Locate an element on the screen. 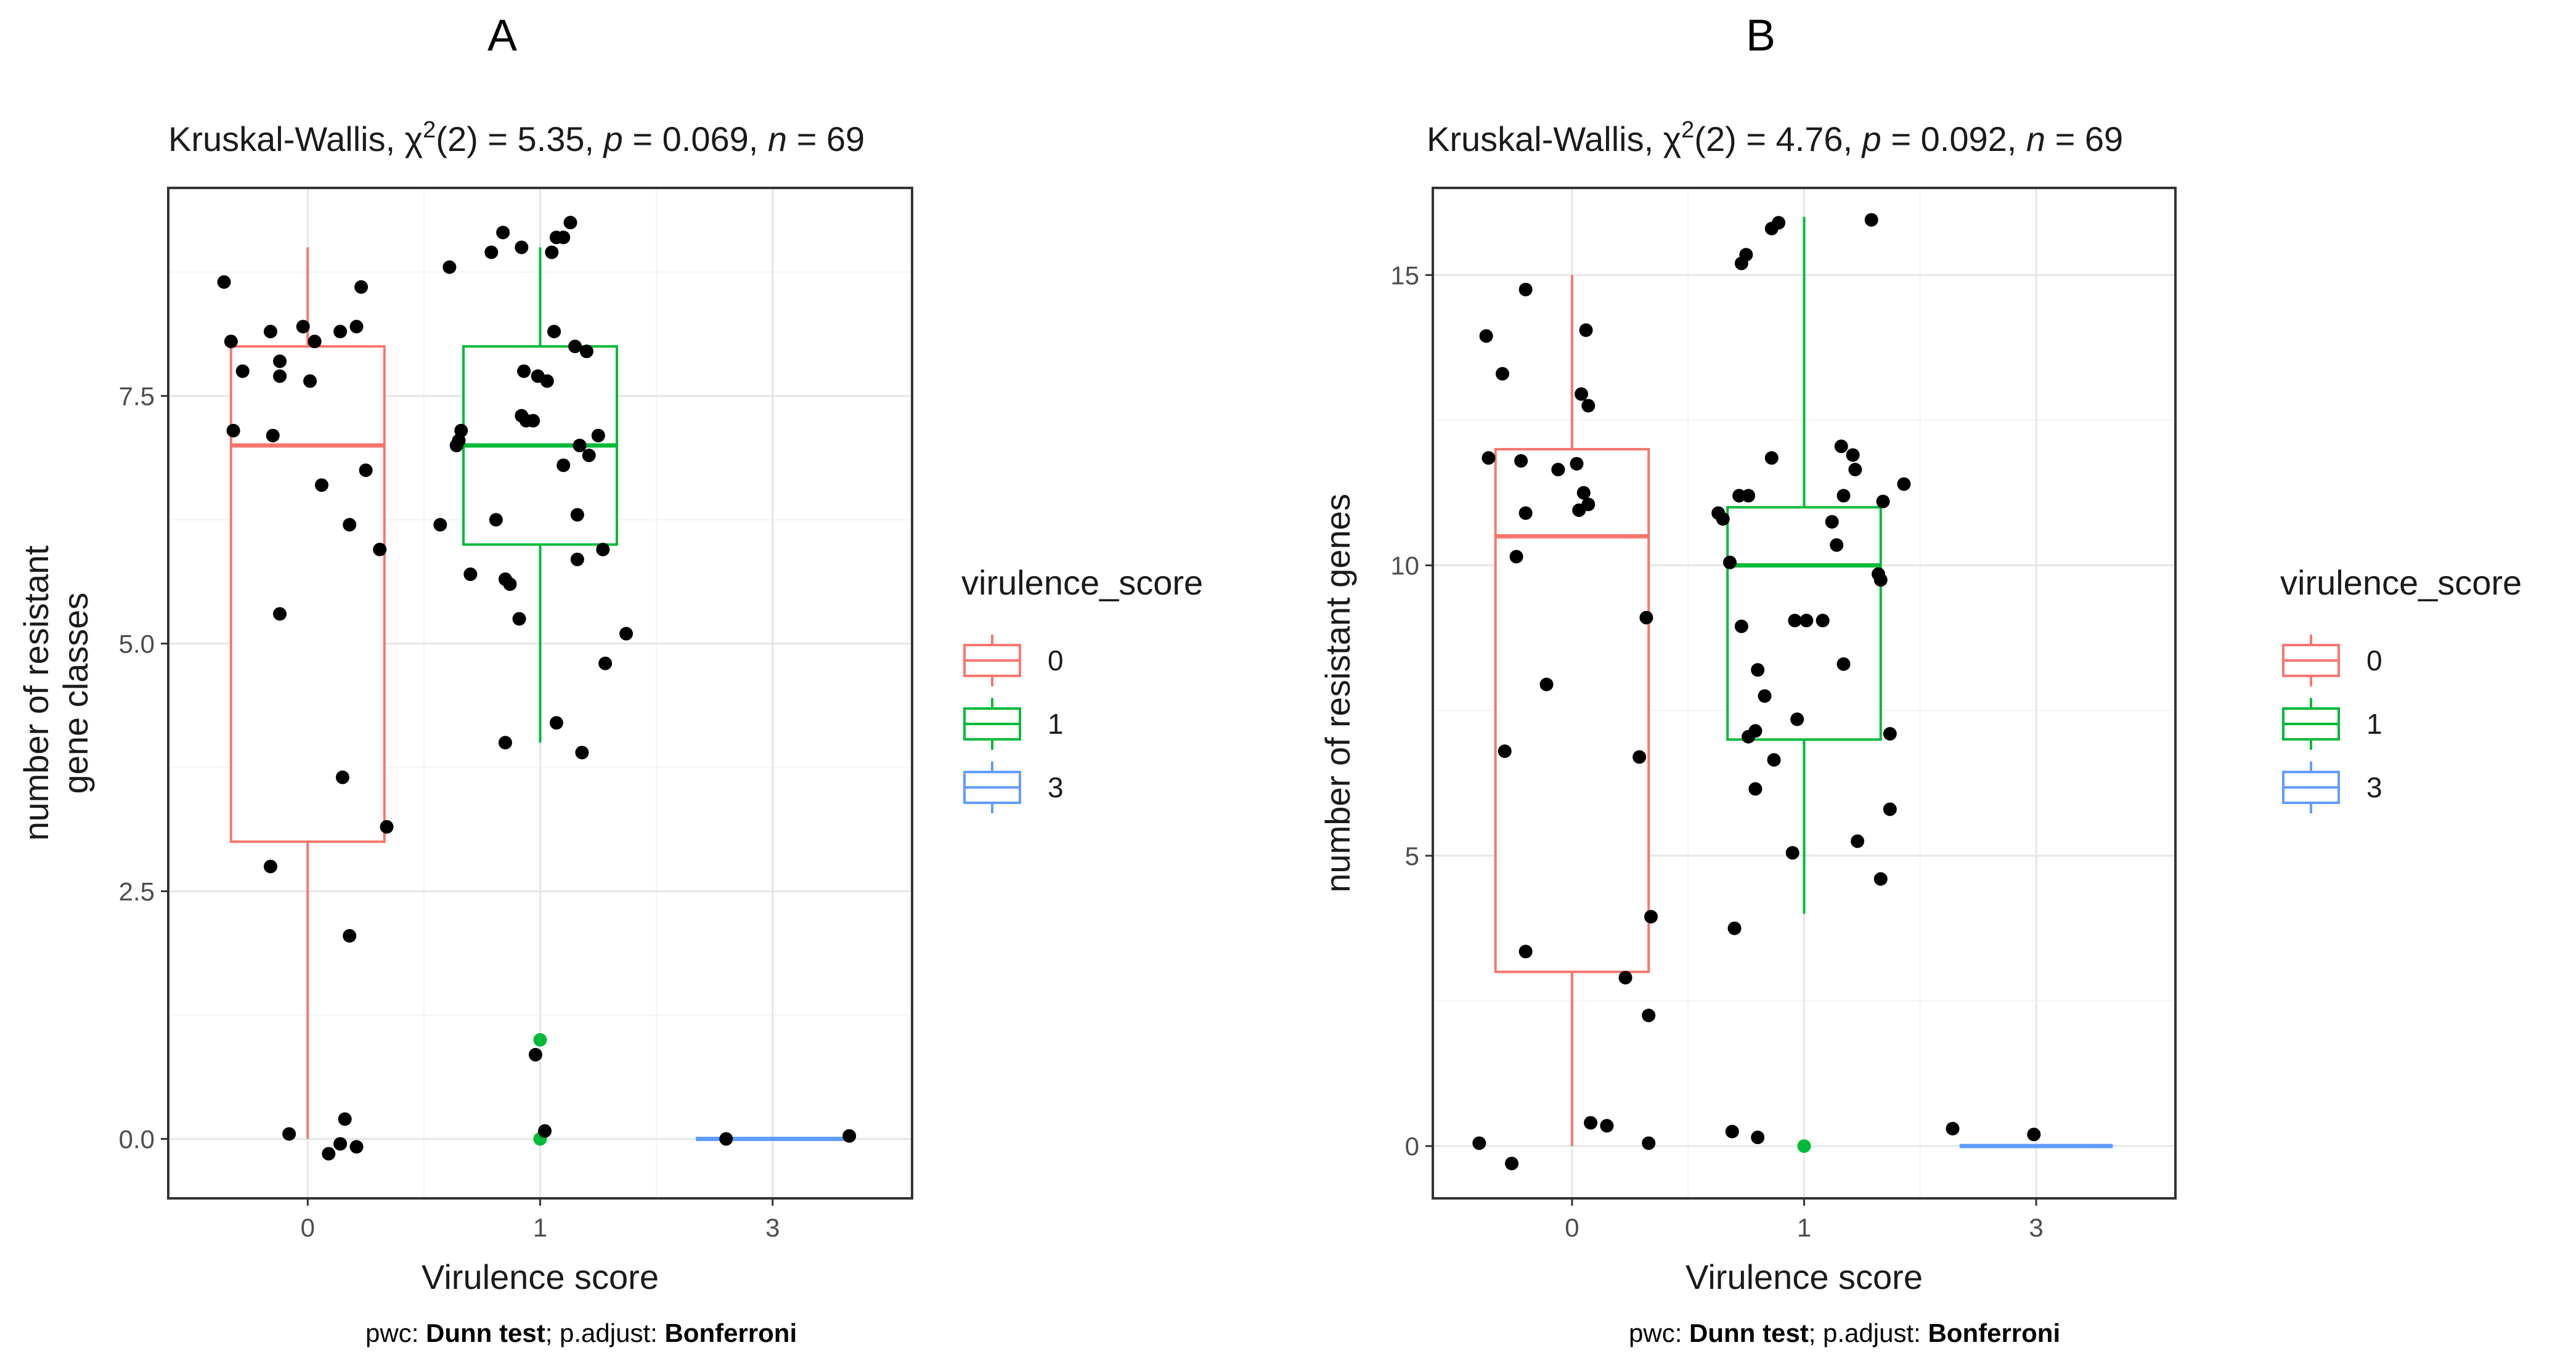 The width and height of the screenshot is (2576, 1369). x-axis-title: Virulence score is located at coordinates (540, 1277).